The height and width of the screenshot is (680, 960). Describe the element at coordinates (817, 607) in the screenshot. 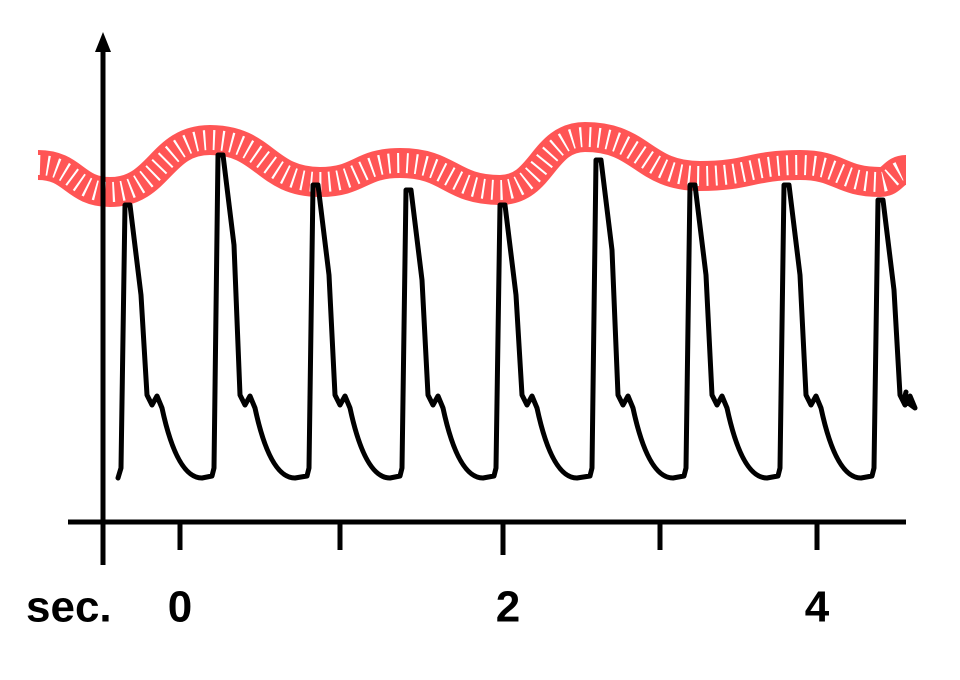

I see `x-label: 4` at that location.